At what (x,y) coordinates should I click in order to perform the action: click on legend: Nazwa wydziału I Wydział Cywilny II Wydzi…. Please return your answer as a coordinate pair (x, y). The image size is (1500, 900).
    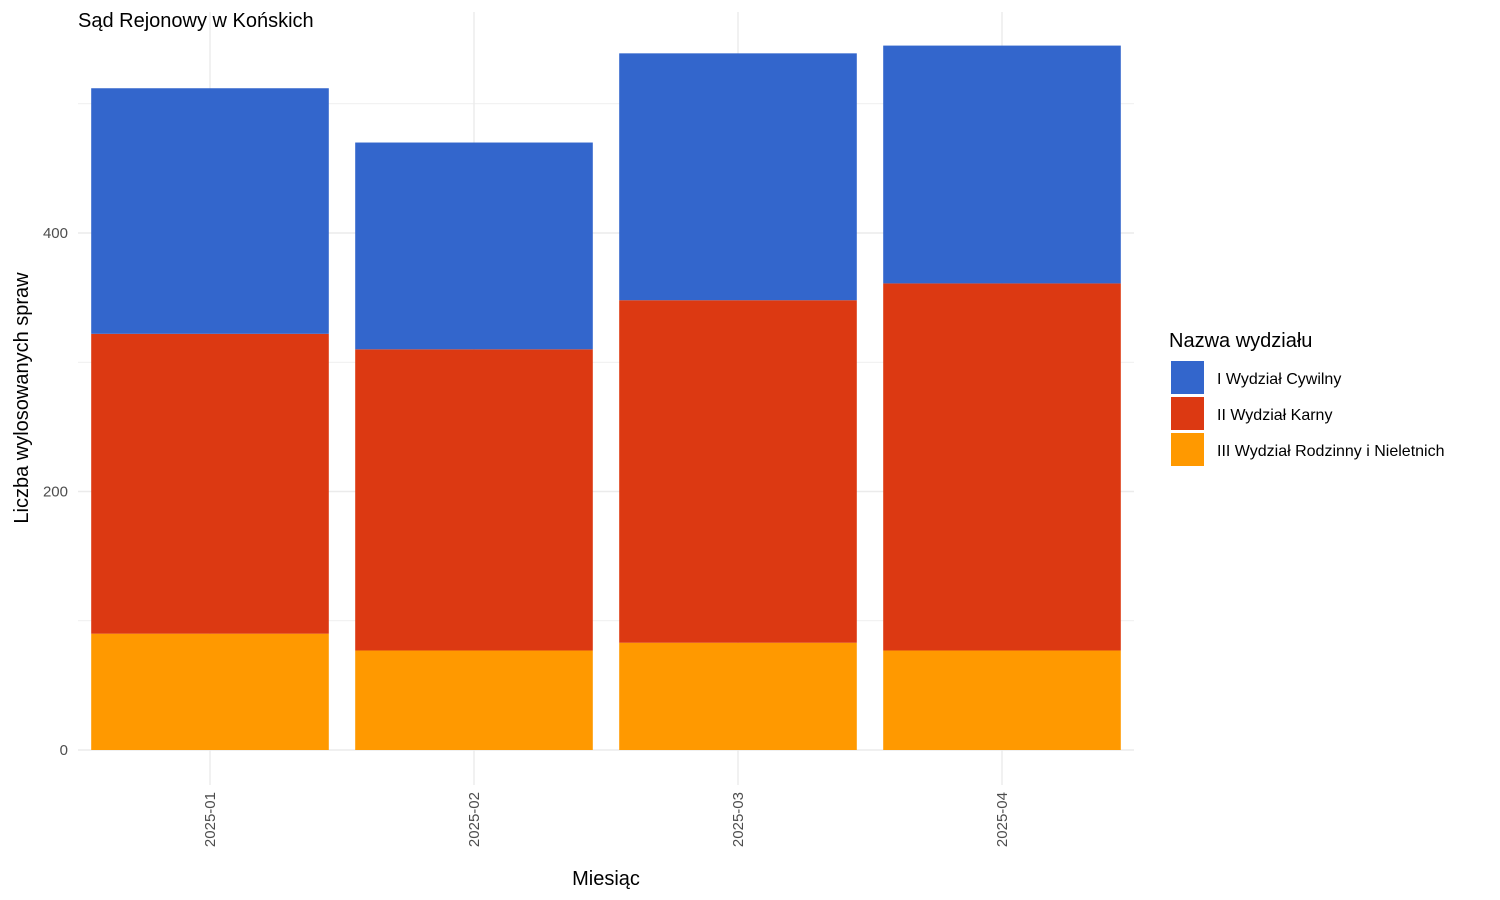
    Looking at the image, I should click on (1307, 398).